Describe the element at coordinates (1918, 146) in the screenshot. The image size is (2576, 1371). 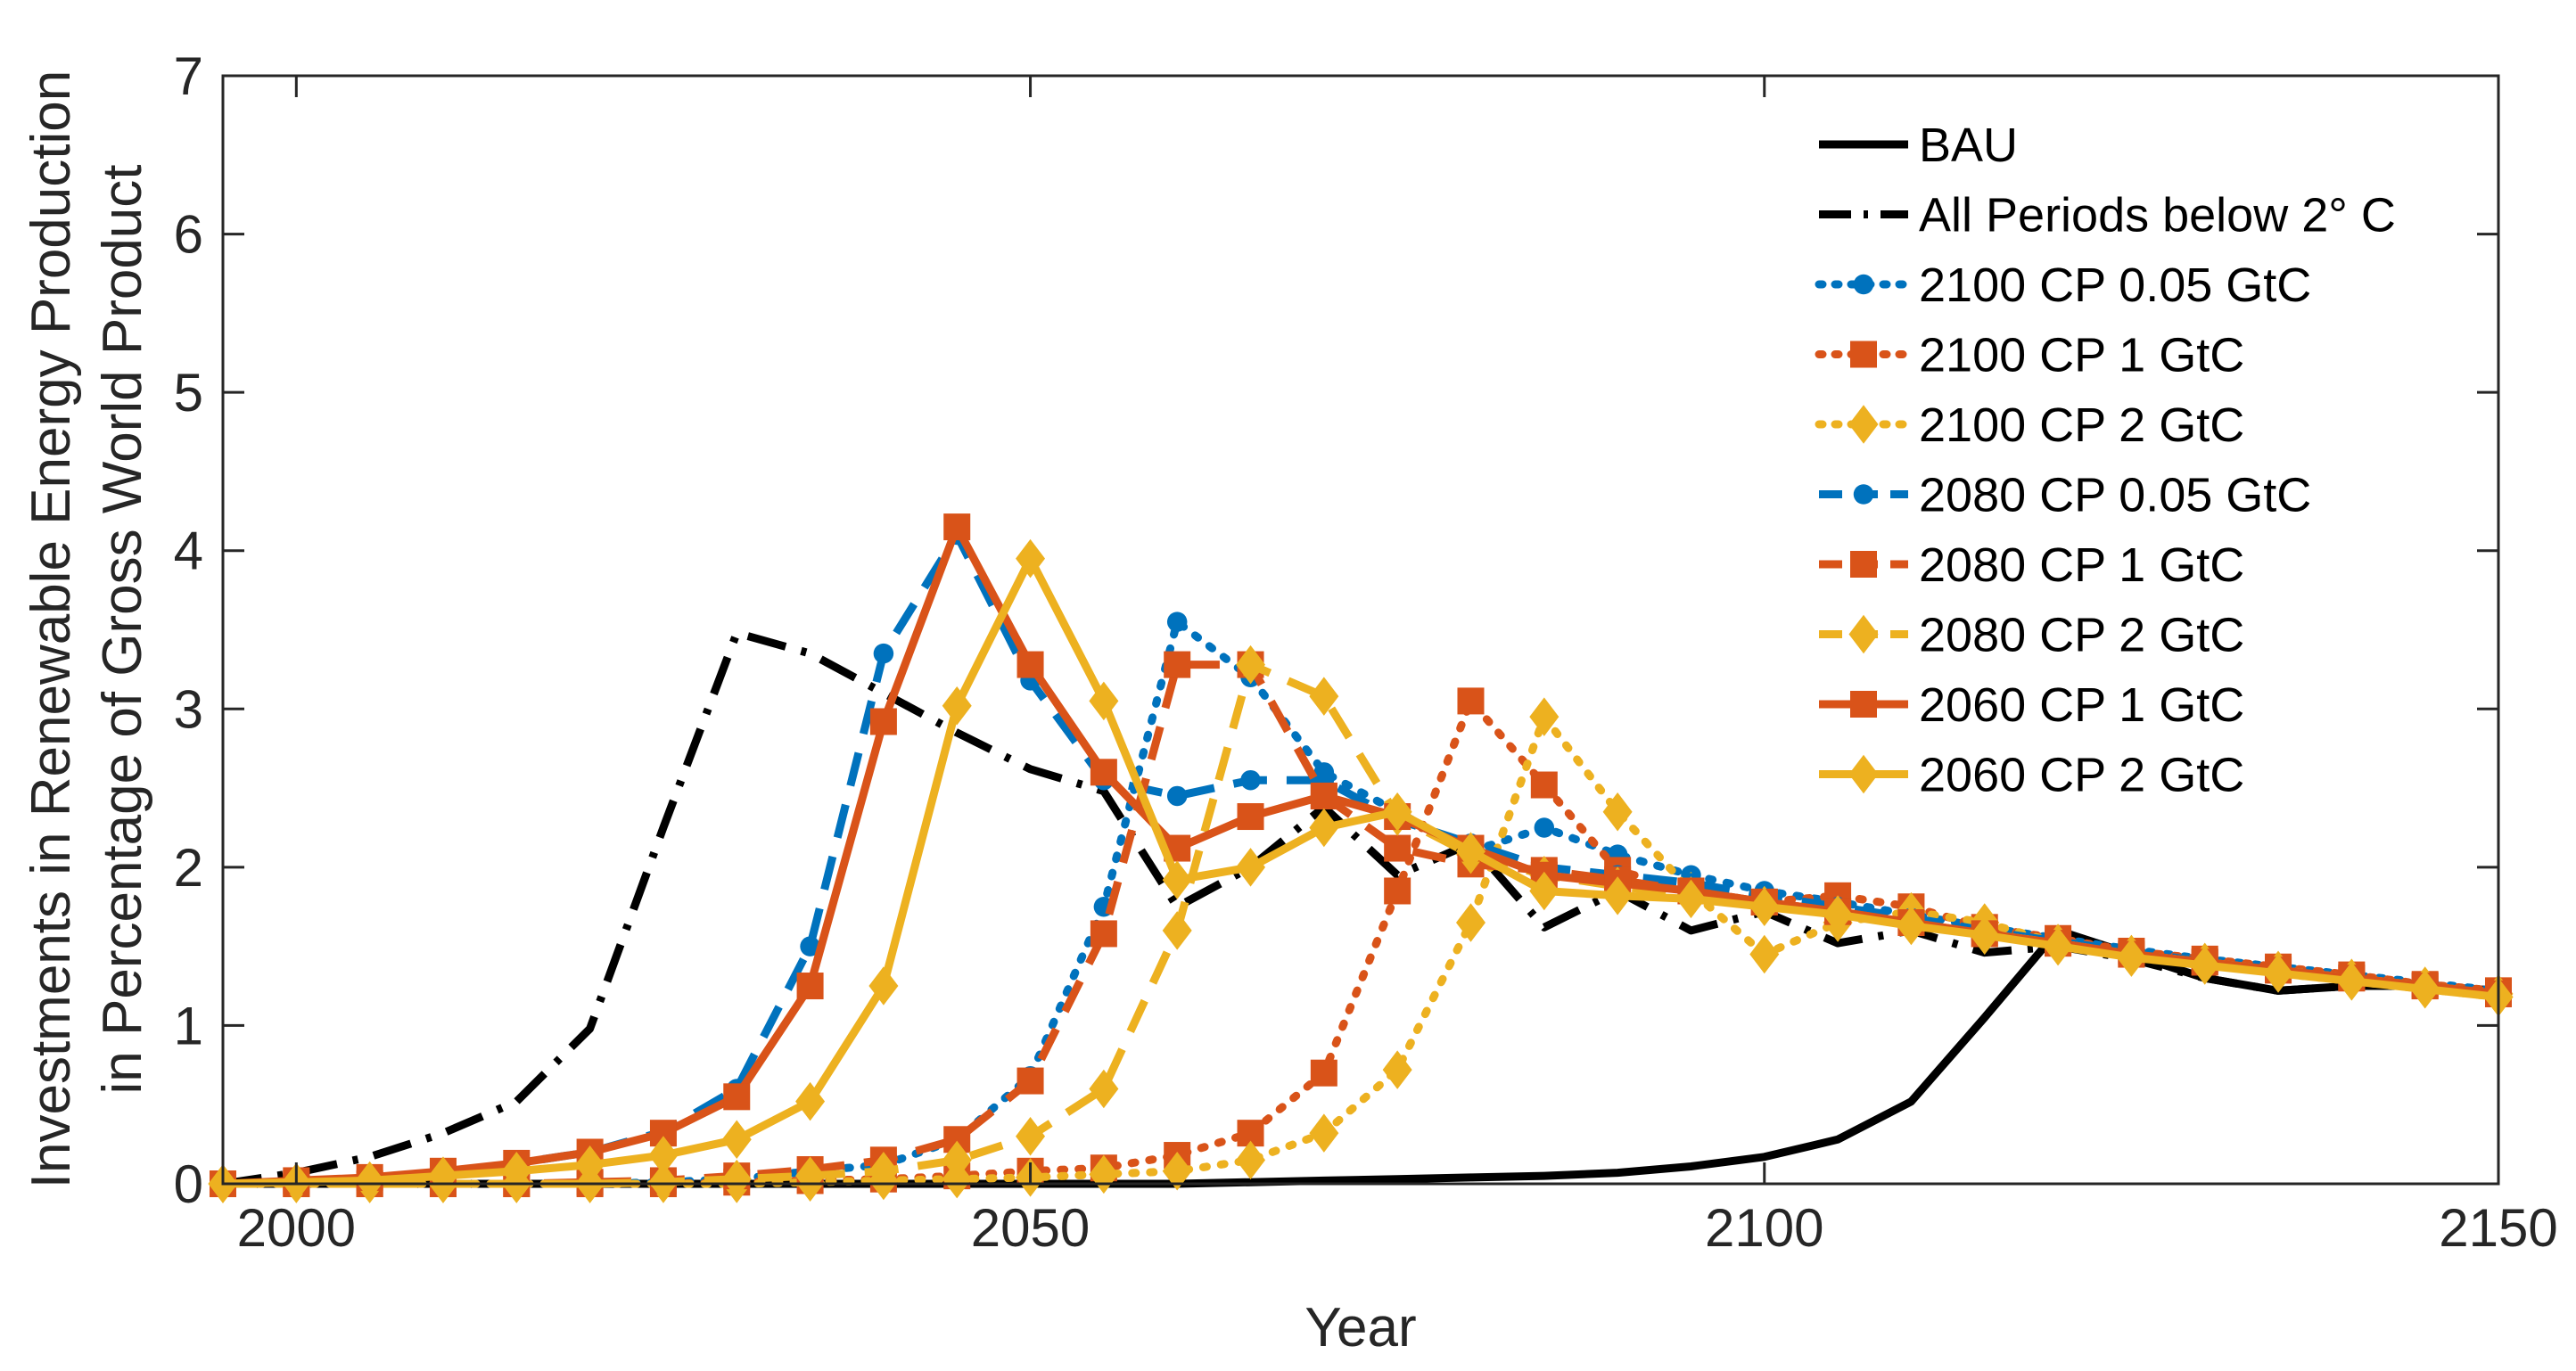
I see `legend-entry: BAU` at that location.